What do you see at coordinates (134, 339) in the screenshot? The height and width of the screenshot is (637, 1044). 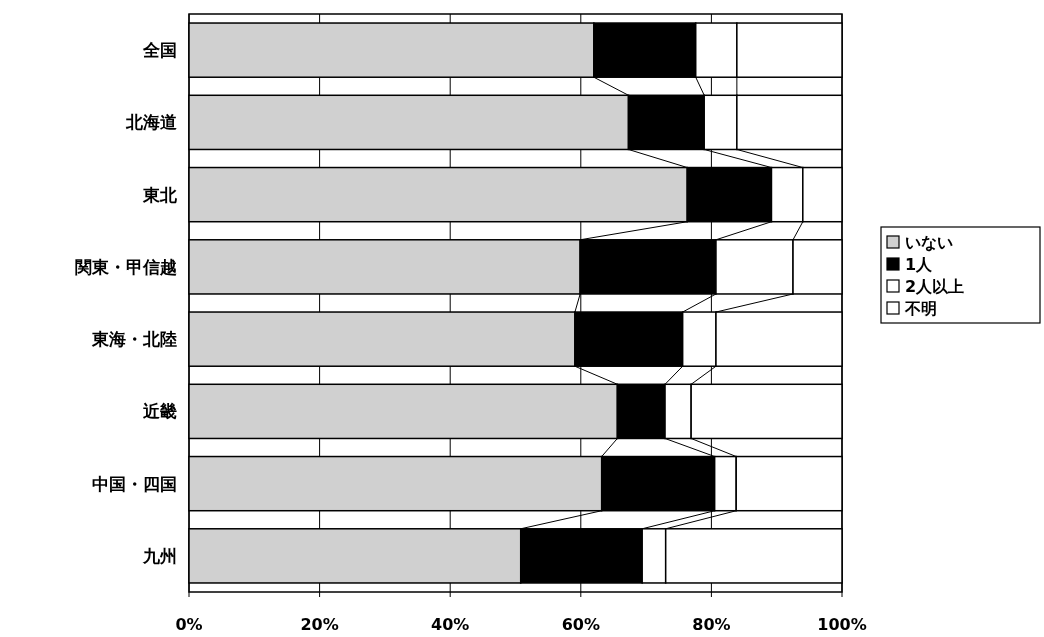 I see `y-tick-label: 東海・北陸` at bounding box center [134, 339].